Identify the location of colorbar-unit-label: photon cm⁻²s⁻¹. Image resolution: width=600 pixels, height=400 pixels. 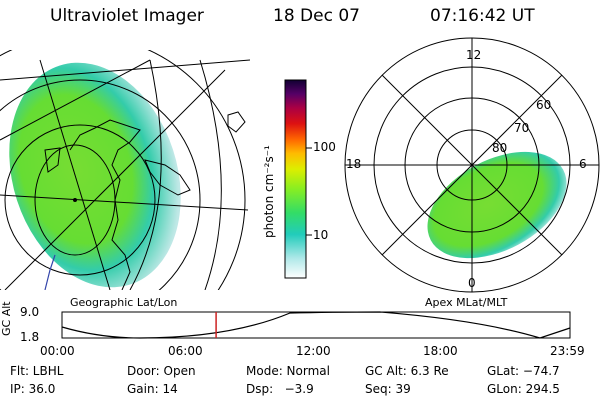
(269, 191).